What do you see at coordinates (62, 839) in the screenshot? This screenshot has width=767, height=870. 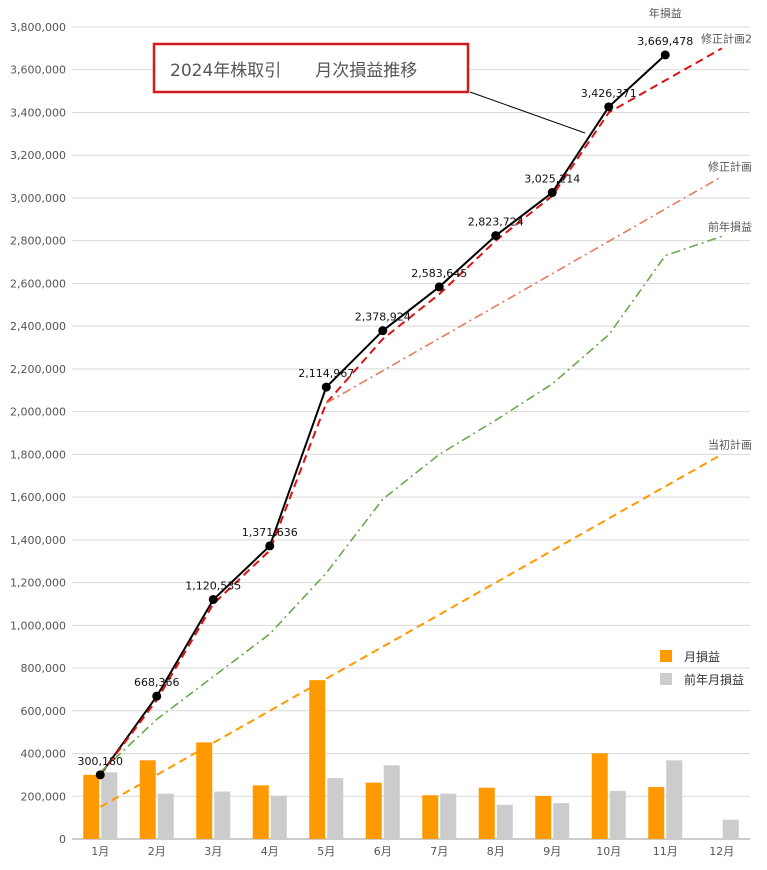 I see `y-tick-label: 0` at bounding box center [62, 839].